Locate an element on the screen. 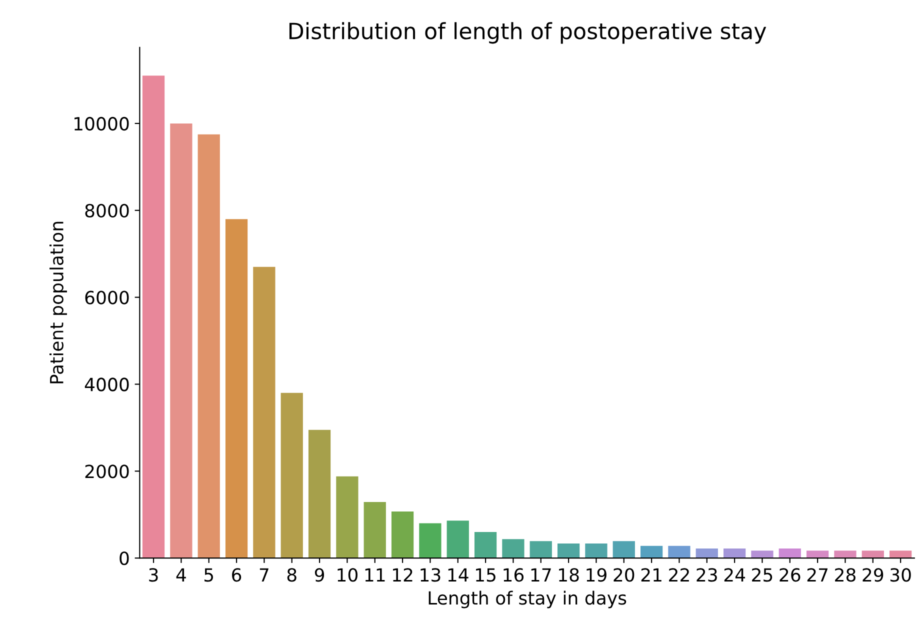 Image resolution: width=919 pixels, height=632 pixels. x-tick-label: 30 is located at coordinates (900, 575).